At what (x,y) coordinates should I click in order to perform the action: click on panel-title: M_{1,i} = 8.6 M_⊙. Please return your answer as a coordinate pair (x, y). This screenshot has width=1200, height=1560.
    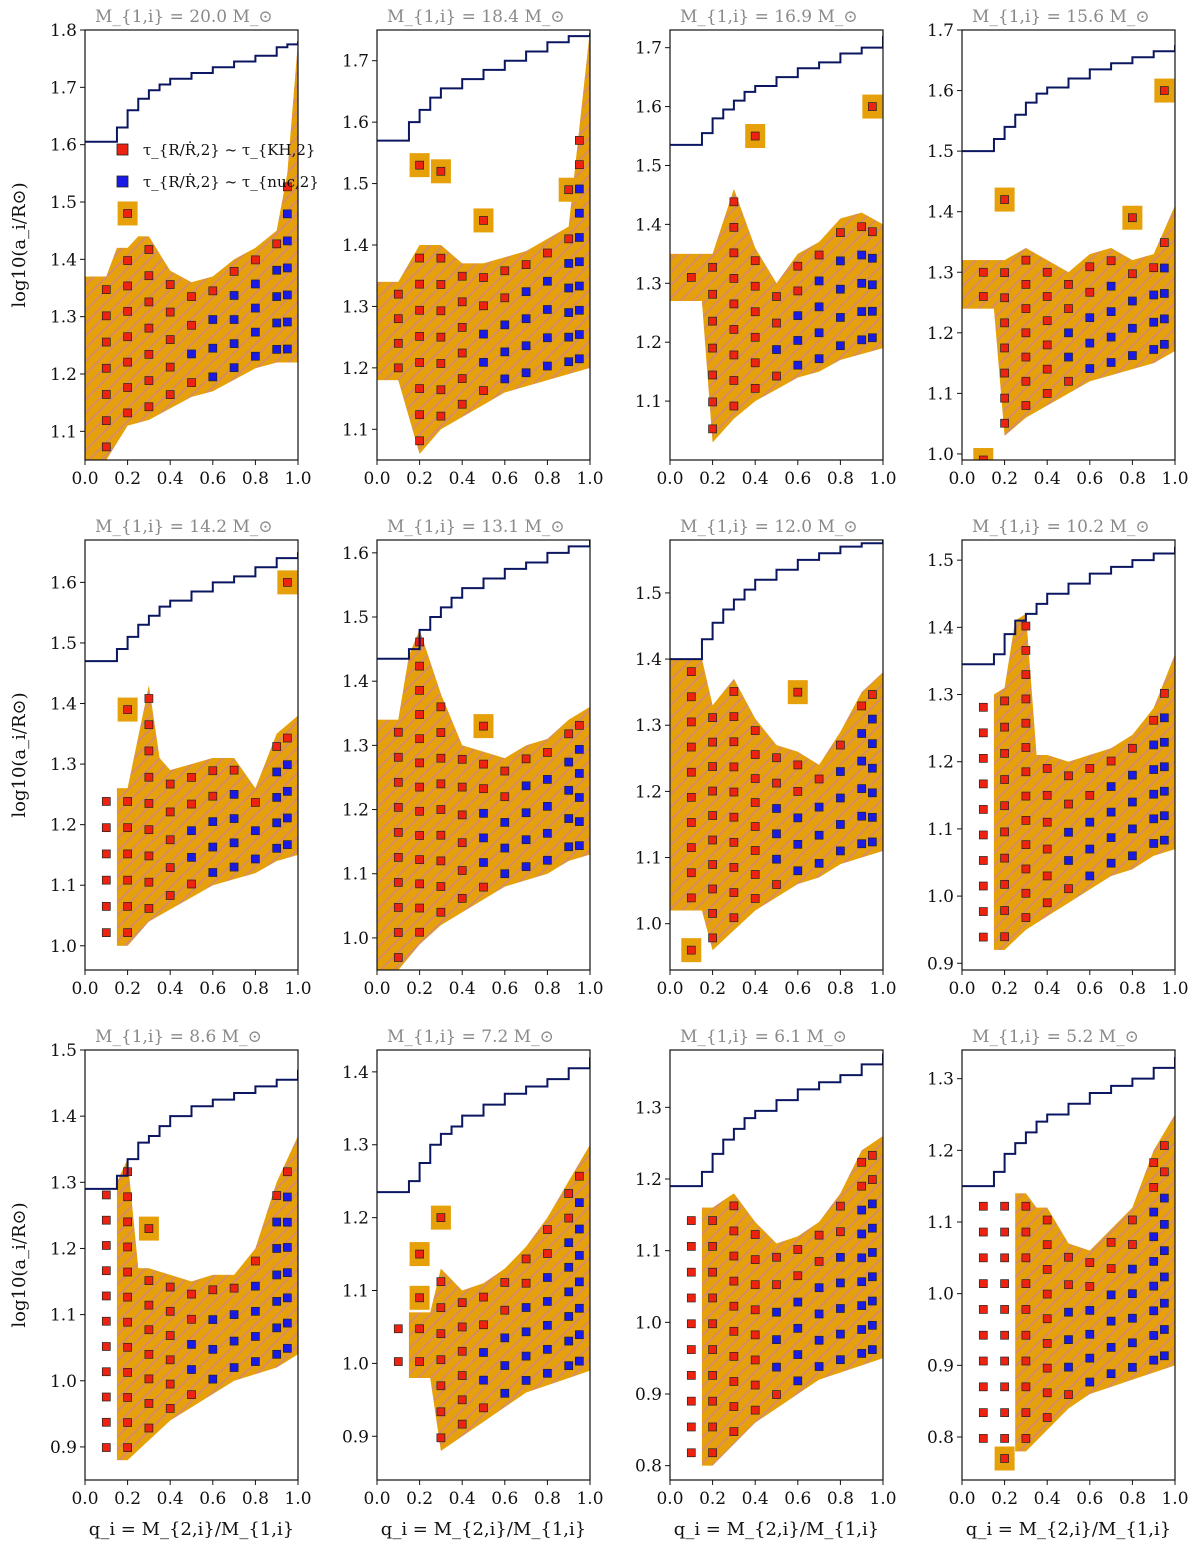
    Looking at the image, I should click on (178, 1037).